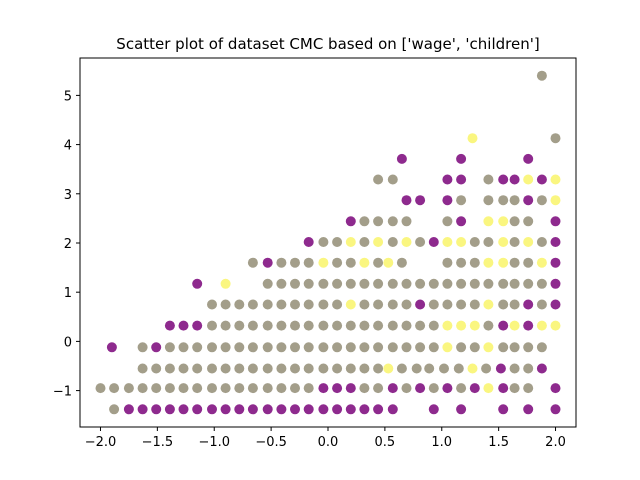 The width and height of the screenshot is (640, 480). Describe the element at coordinates (68, 244) in the screenshot. I see `y-tick-label: 2` at that location.